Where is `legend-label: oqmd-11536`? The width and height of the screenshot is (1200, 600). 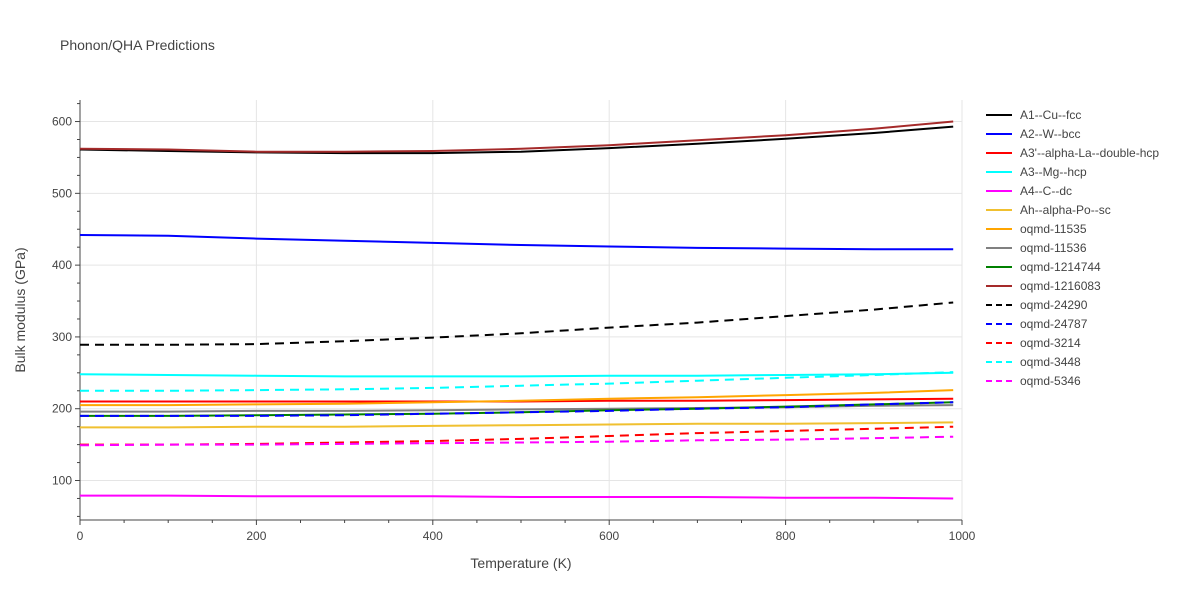
legend-label: oqmd-11536 is located at coordinates (1053, 247).